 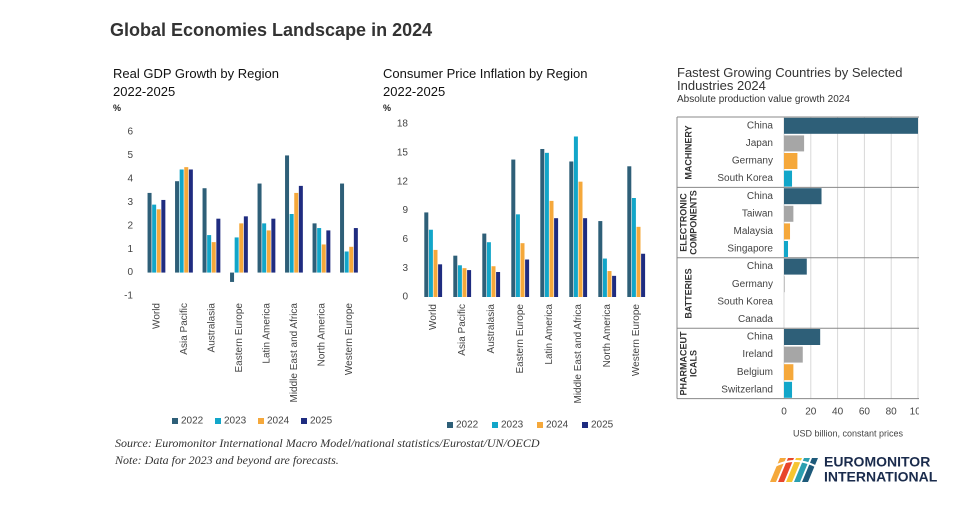 What do you see at coordinates (130, 178) in the screenshot?
I see `y-tick-label: 4` at bounding box center [130, 178].